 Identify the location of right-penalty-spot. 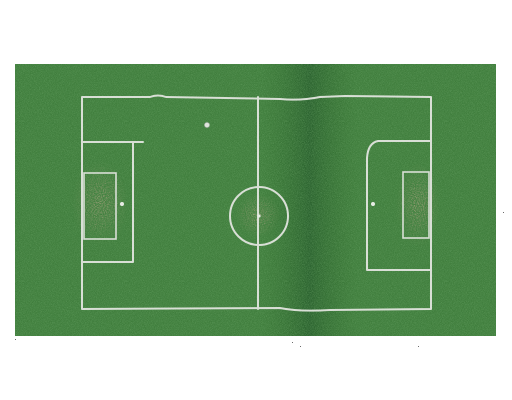
(373, 204).